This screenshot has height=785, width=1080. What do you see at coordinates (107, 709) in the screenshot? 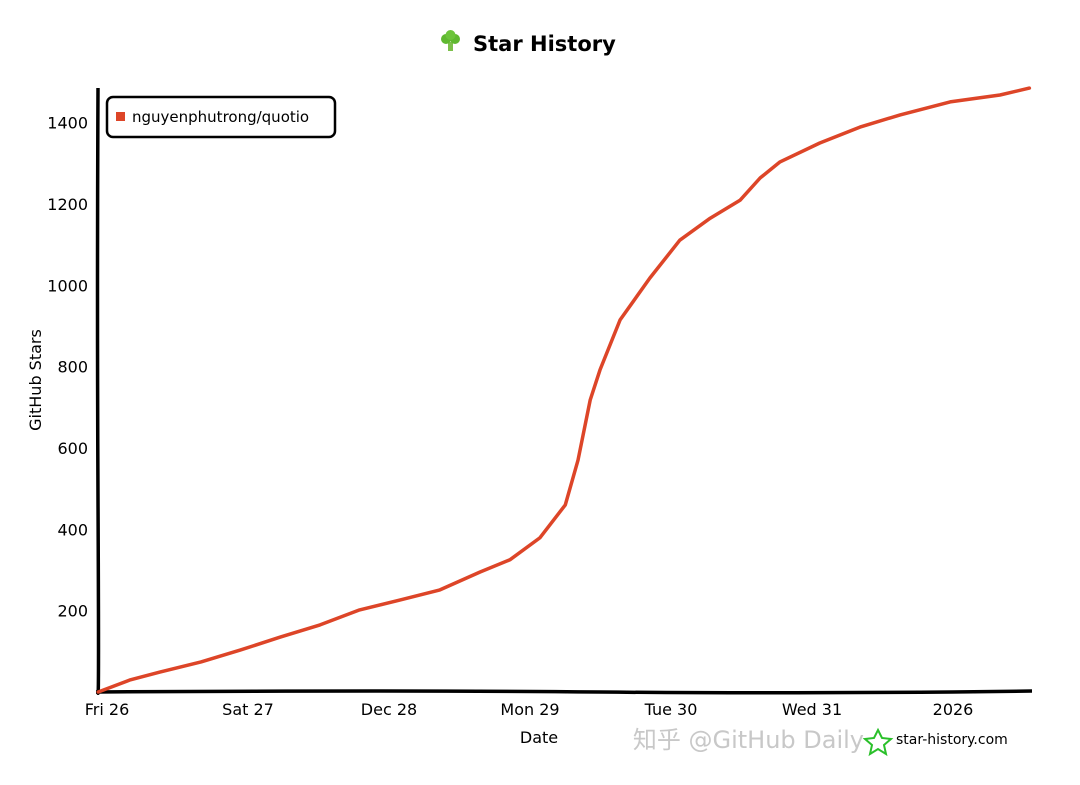
I see `x-tick-label: Fri 26` at bounding box center [107, 709].